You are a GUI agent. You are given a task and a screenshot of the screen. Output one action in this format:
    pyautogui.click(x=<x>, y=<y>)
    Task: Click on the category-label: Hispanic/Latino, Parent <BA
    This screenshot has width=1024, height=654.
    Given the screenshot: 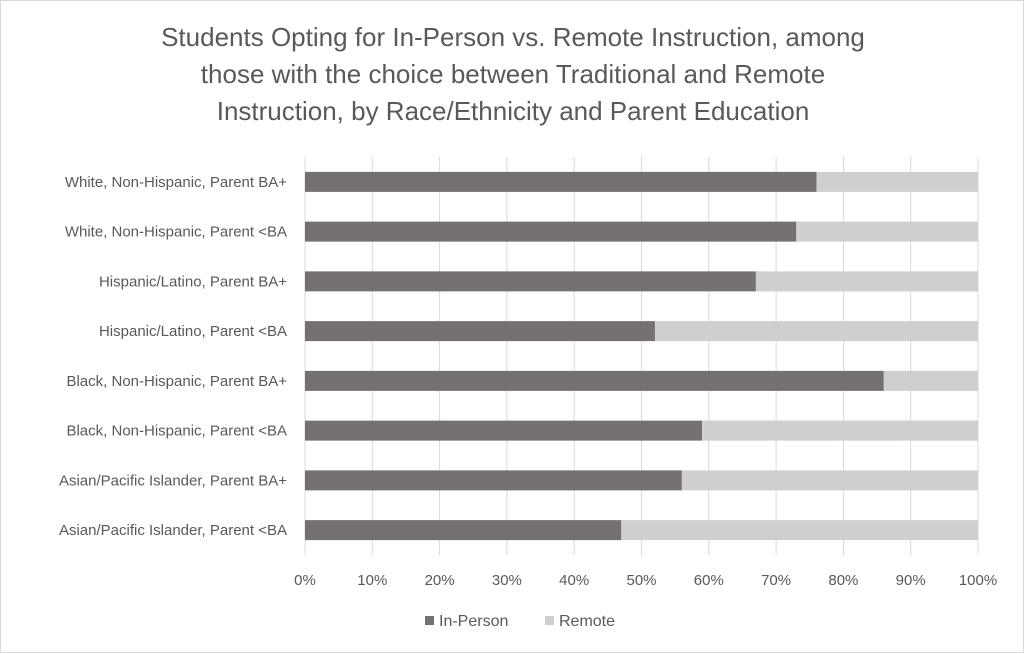 What is the action you would take?
    pyautogui.click(x=193, y=331)
    